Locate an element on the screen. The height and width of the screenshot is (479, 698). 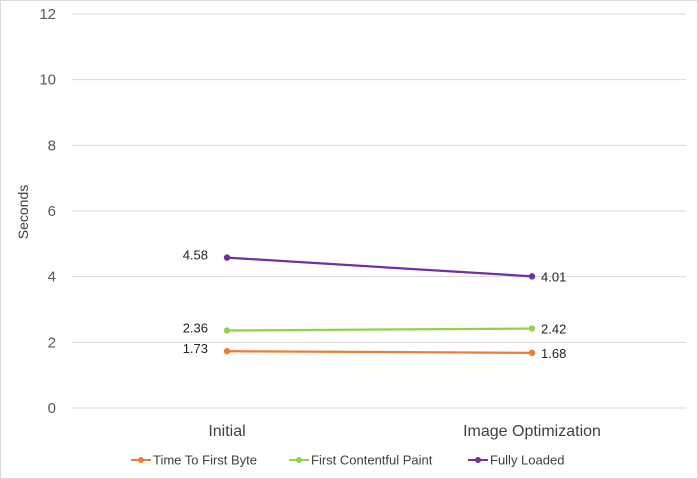
legend-item-2: Fully Loaded is located at coordinates (516, 460).